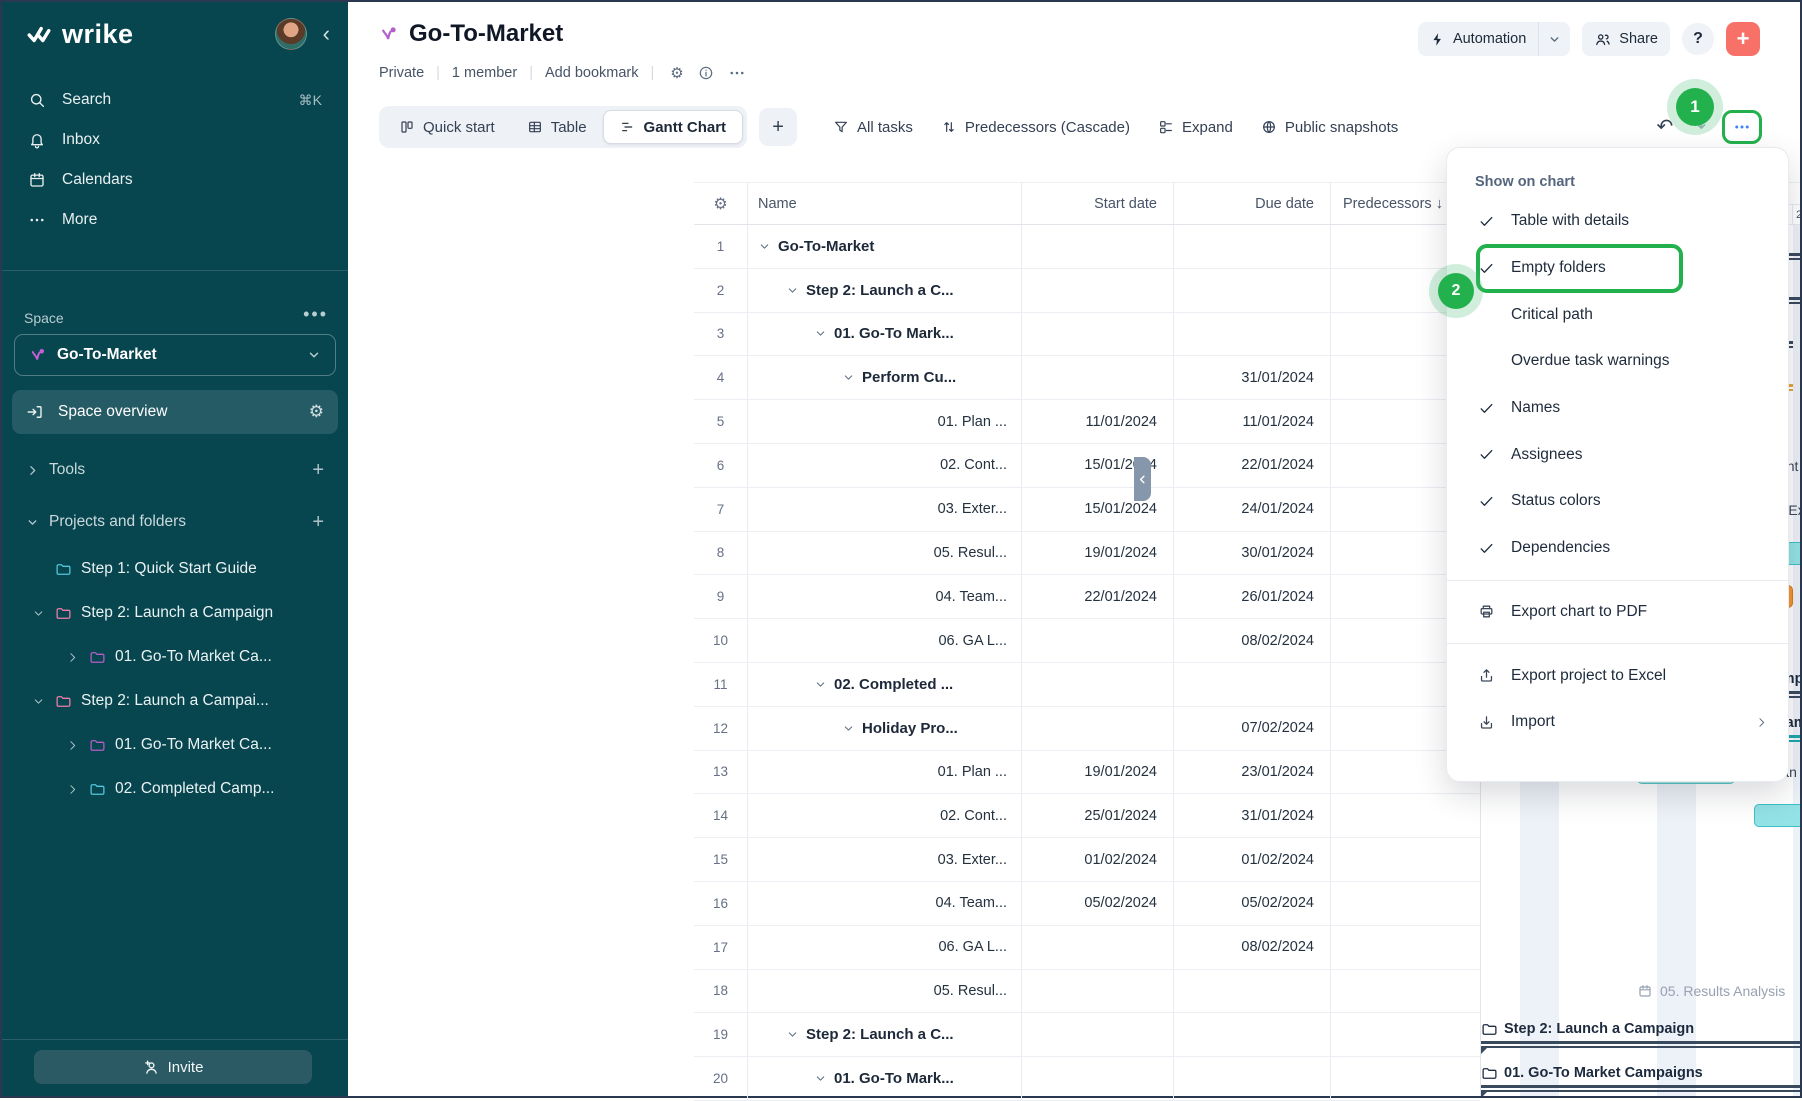 Image resolution: width=1802 pixels, height=1101 pixels. What do you see at coordinates (1087, 247) in the screenshot?
I see `table-row: 1 Go-To-Market` at bounding box center [1087, 247].